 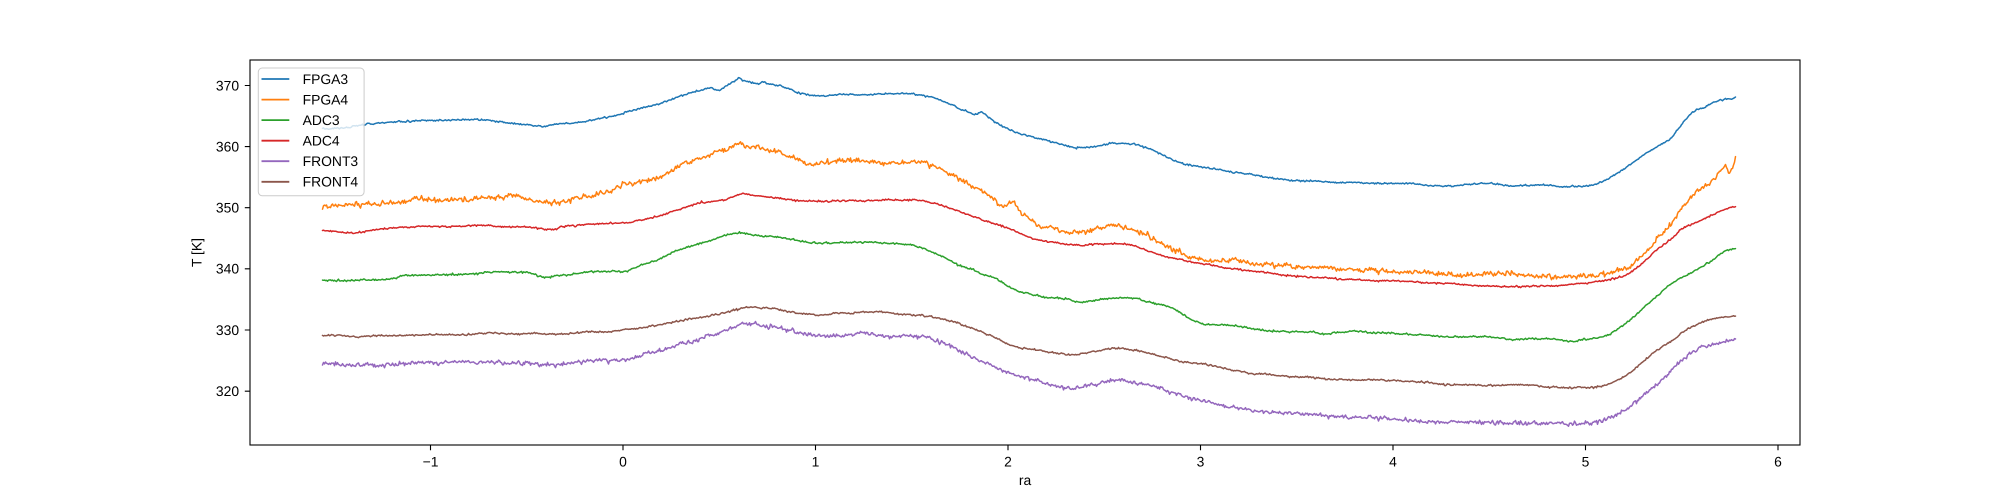 I want to click on svg-text: −1, so click(x=431, y=461).